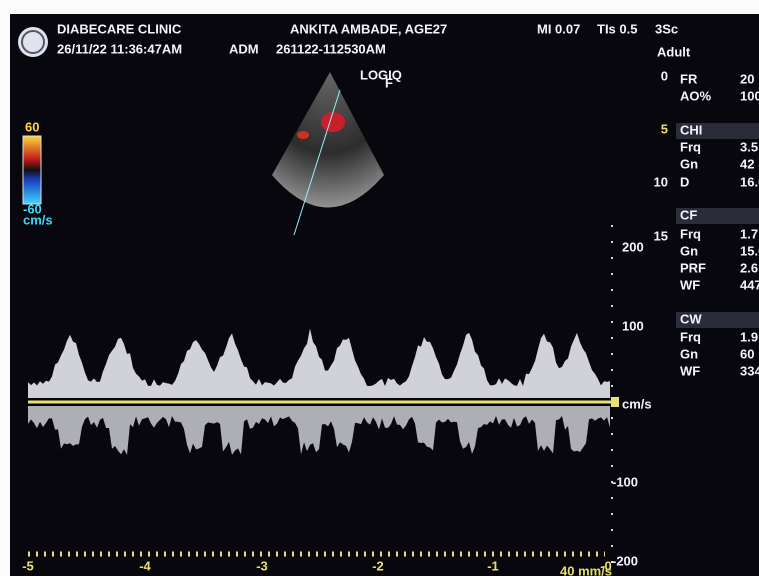 Image resolution: width=759 pixels, height=576 pixels. I want to click on echo-sector, so click(328, 140).